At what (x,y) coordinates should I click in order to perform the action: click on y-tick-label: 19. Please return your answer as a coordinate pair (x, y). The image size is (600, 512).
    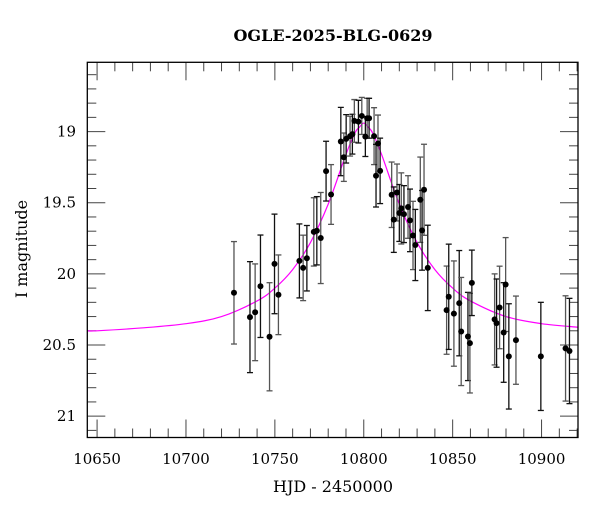
    Looking at the image, I should click on (66, 132).